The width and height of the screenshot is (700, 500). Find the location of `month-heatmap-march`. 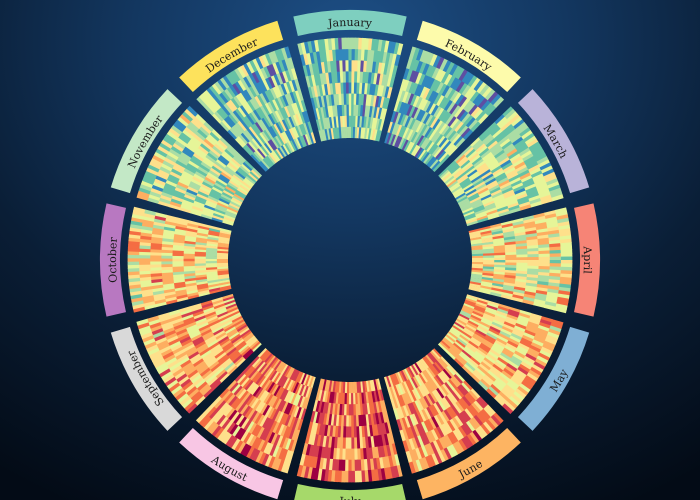

month-heatmap-march is located at coordinates (501, 166).